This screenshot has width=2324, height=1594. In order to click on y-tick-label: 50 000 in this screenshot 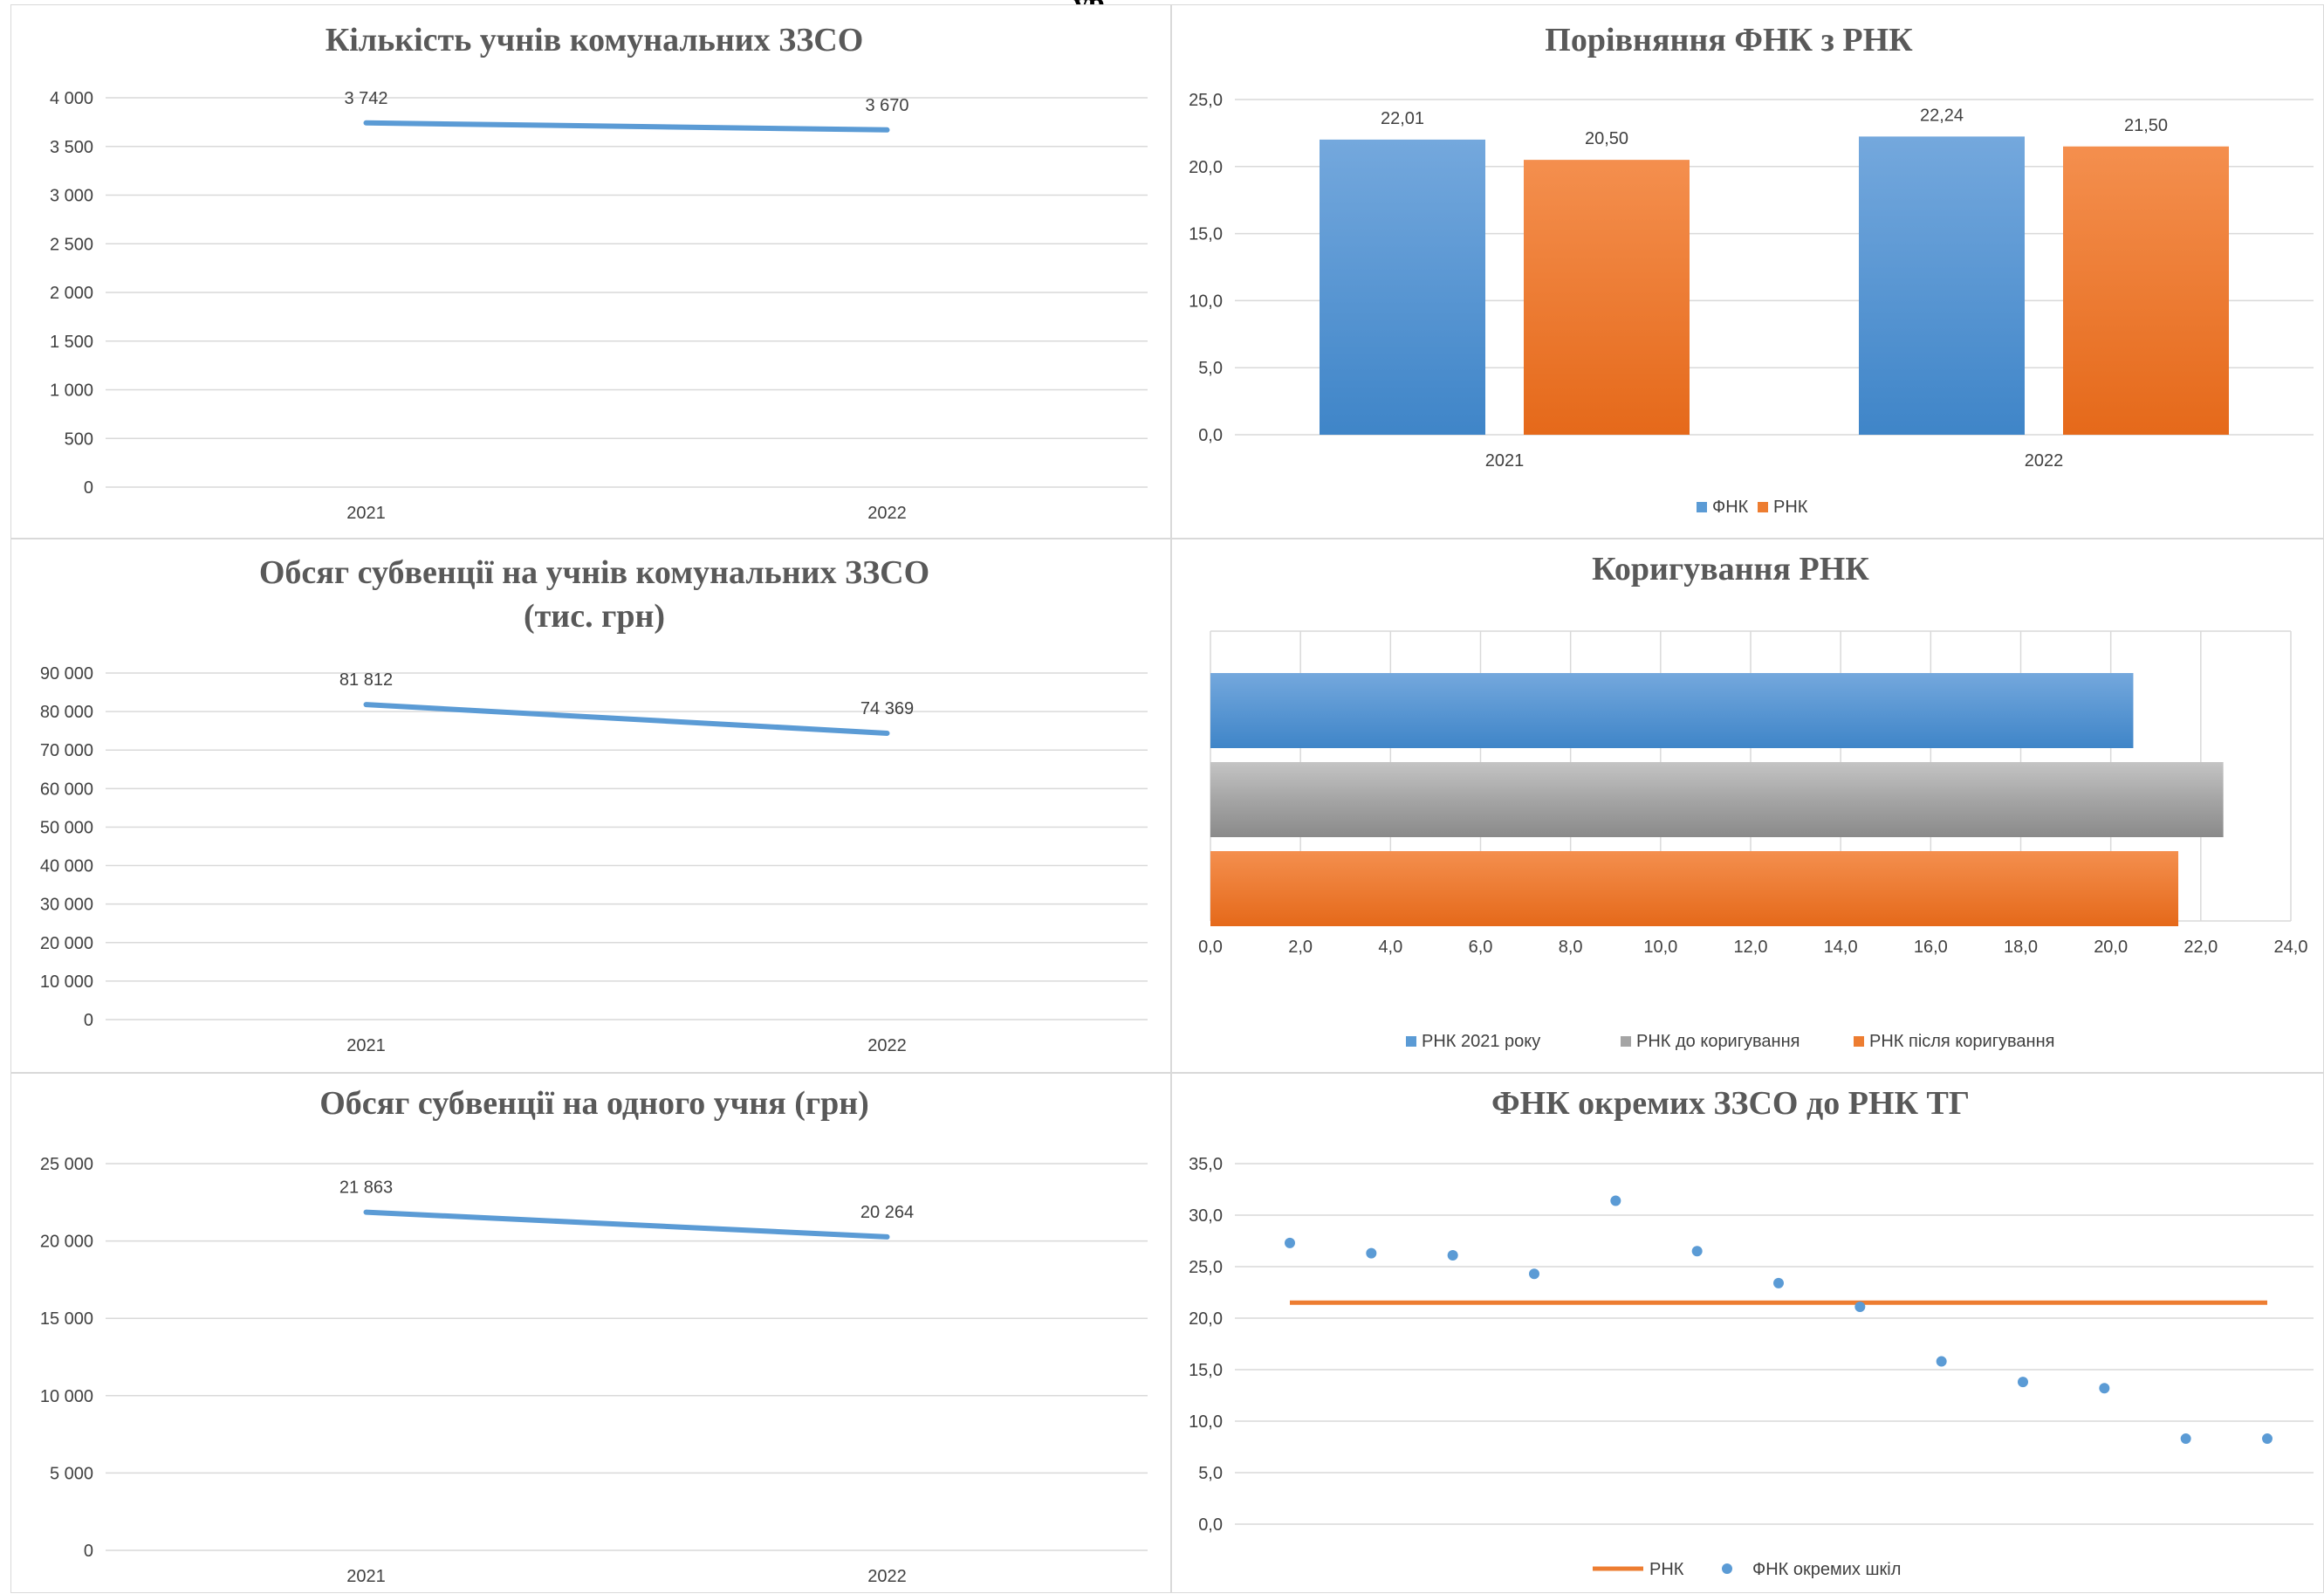, I will do `click(66, 827)`.